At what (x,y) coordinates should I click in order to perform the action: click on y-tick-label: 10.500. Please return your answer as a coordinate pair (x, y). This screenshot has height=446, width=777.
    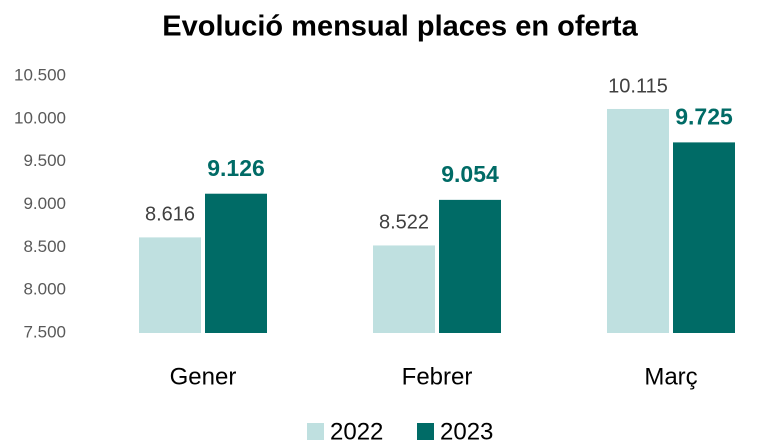
    Looking at the image, I should click on (40, 74).